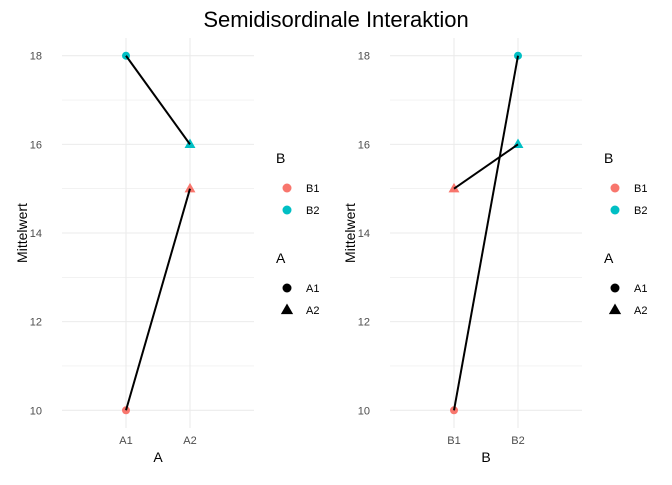 Image resolution: width=672 pixels, height=485 pixels. I want to click on x-tick-label: B2, so click(517, 441).